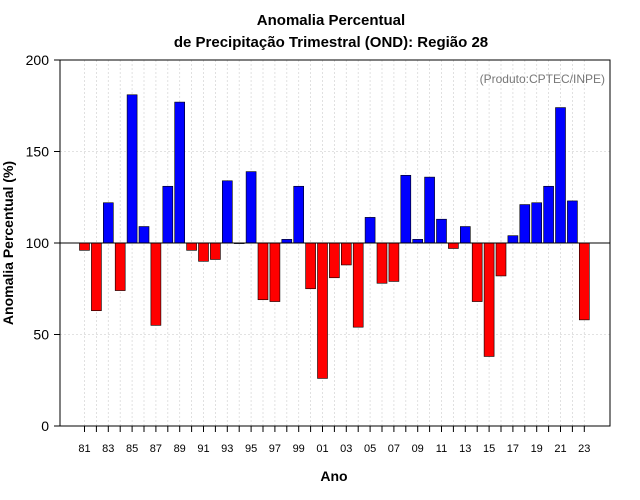  Describe the element at coordinates (38, 60) in the screenshot. I see `y-tick-label: 200` at that location.